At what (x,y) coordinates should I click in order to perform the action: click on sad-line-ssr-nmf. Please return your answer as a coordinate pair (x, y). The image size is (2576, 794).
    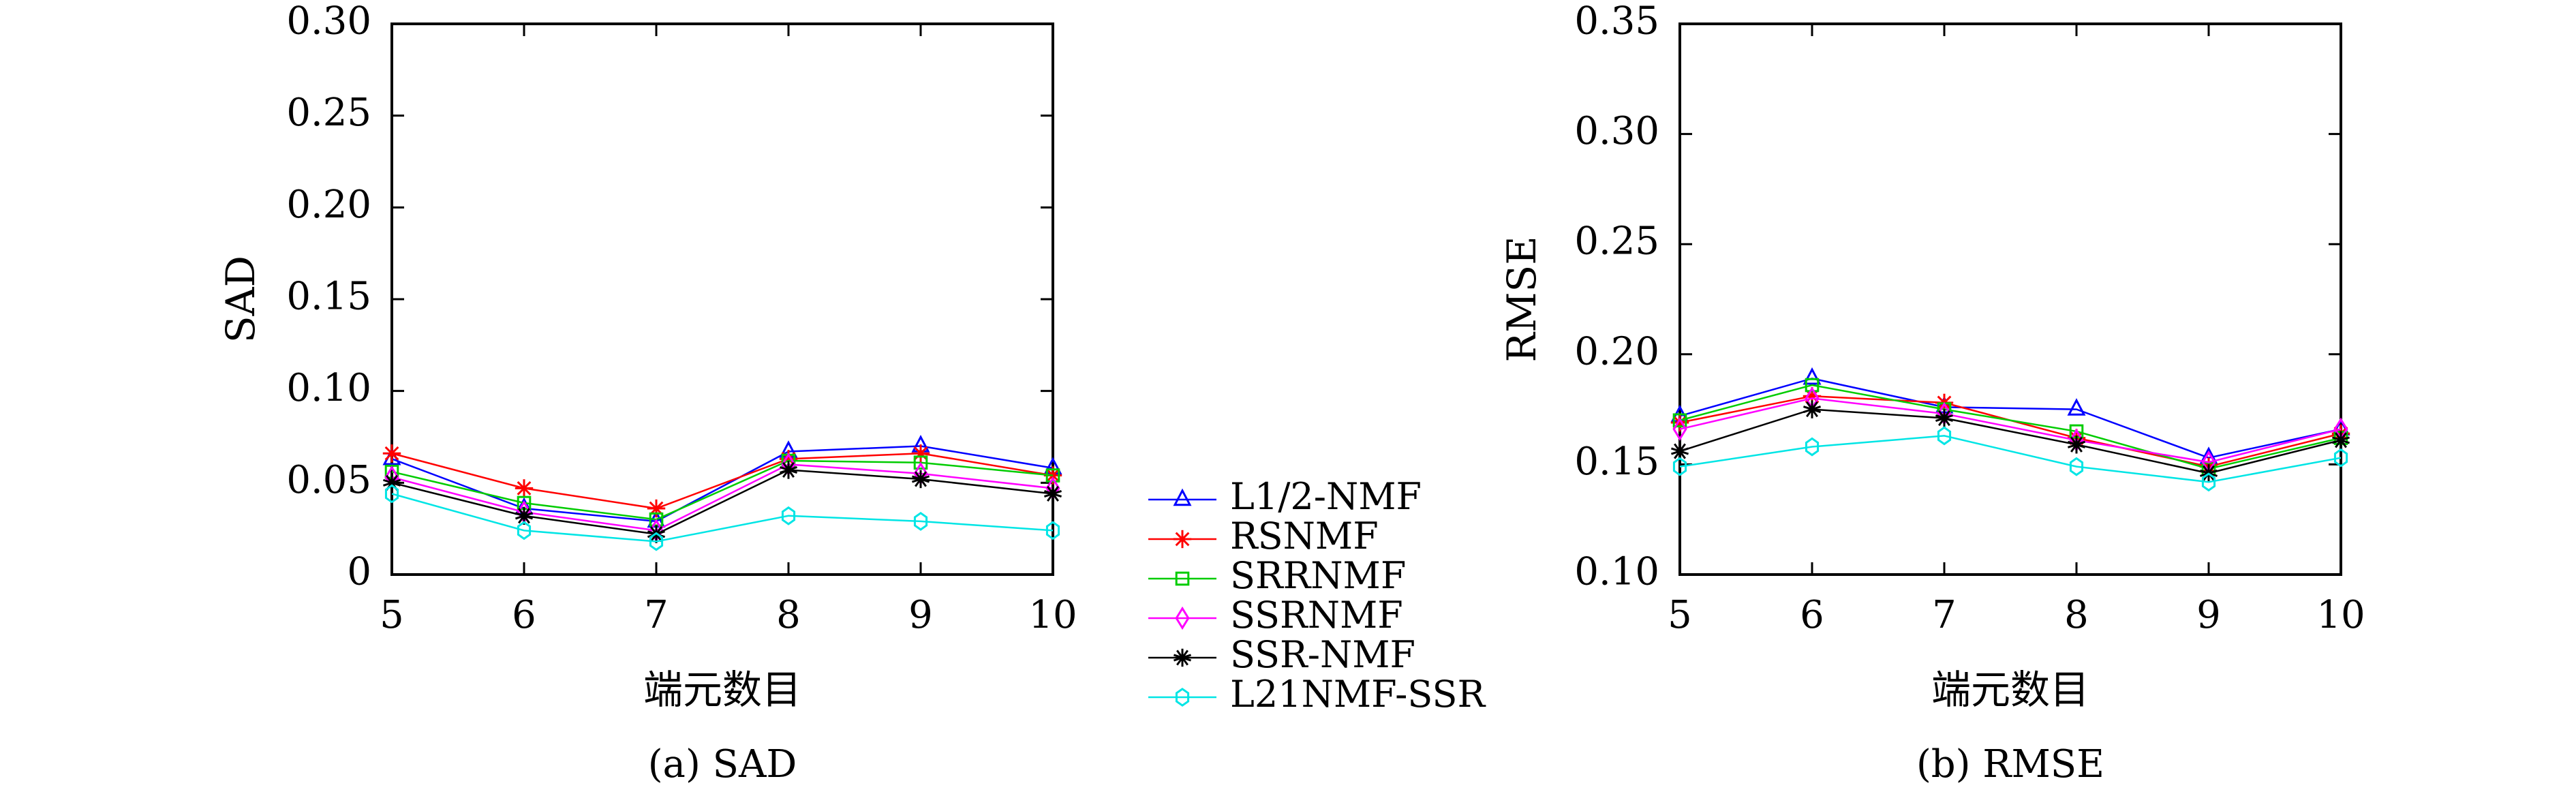
    Looking at the image, I should click on (723, 502).